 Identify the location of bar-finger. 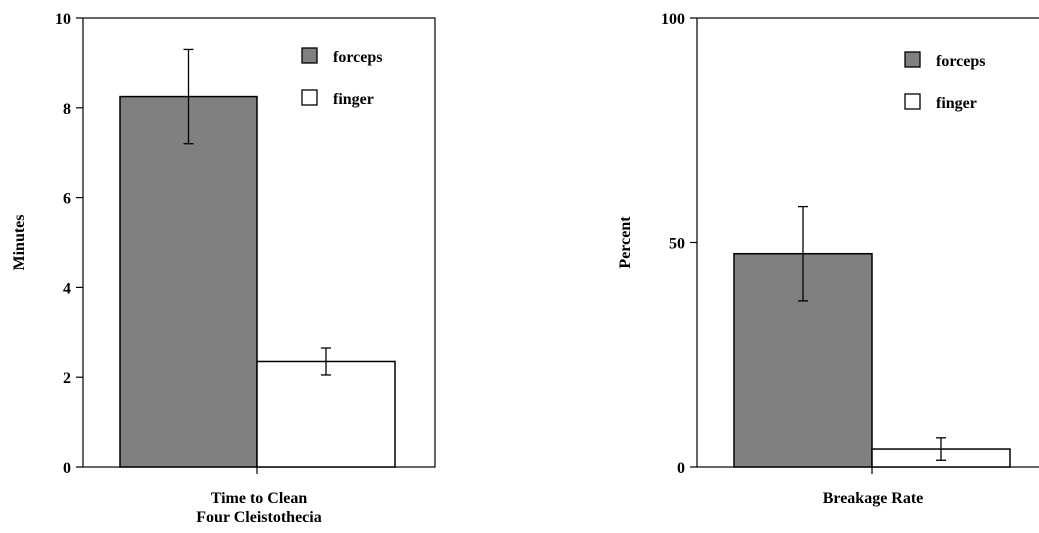
(326, 414).